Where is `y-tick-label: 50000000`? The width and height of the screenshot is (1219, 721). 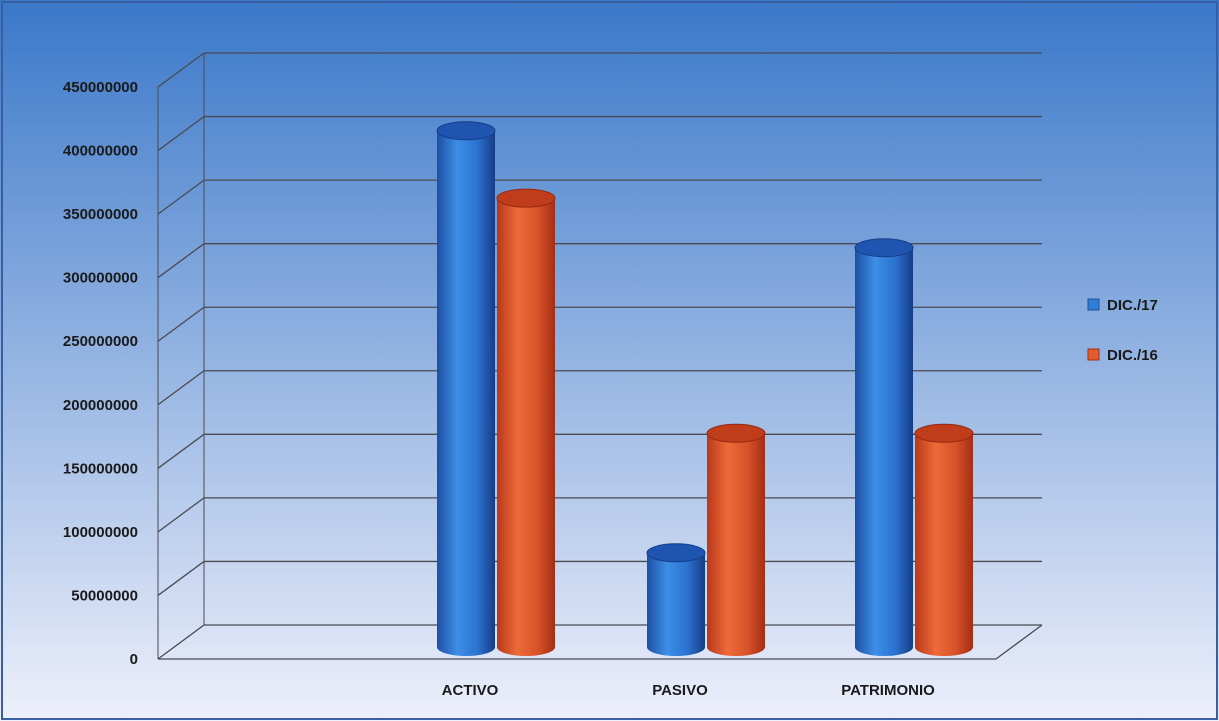 y-tick-label: 50000000 is located at coordinates (104, 595).